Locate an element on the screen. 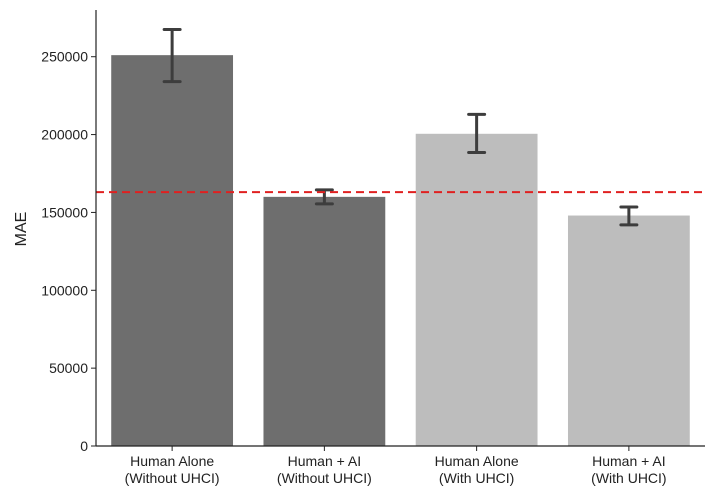  x-tick-label-2-line-1: Human + AI is located at coordinates (325, 461).